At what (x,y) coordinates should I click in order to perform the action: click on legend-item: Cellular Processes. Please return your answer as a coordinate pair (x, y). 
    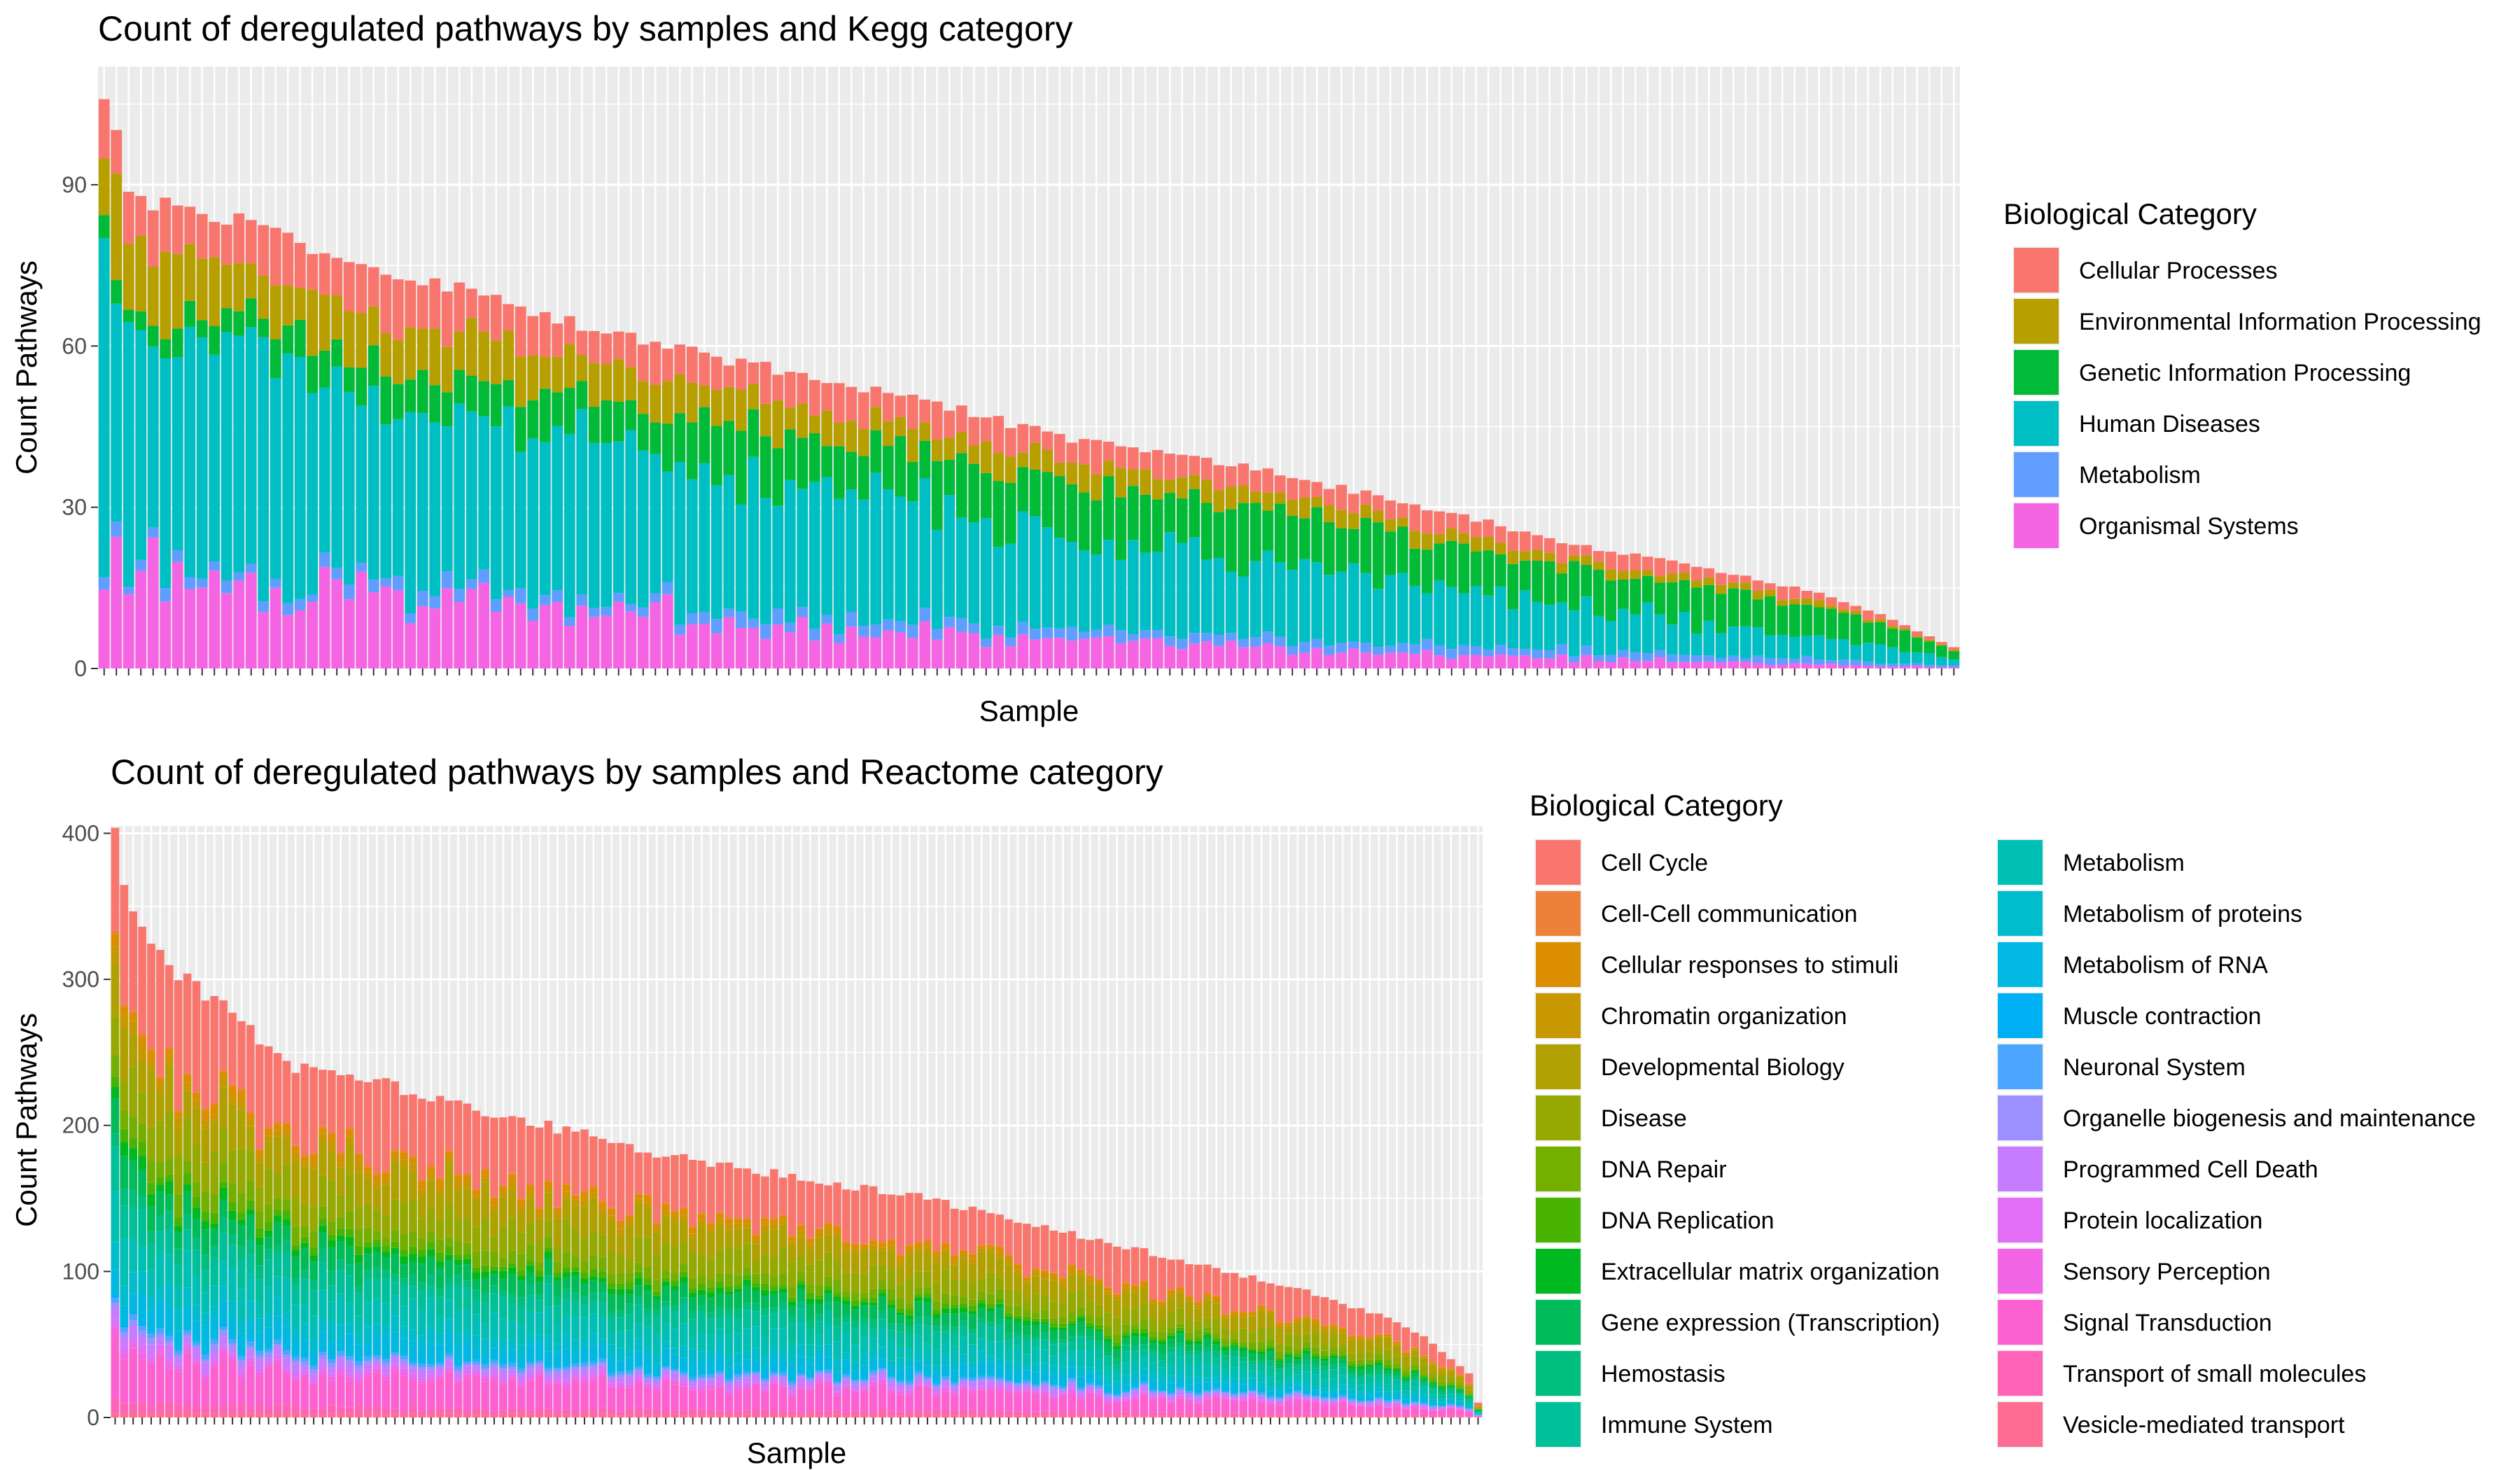
    Looking at the image, I should click on (2144, 270).